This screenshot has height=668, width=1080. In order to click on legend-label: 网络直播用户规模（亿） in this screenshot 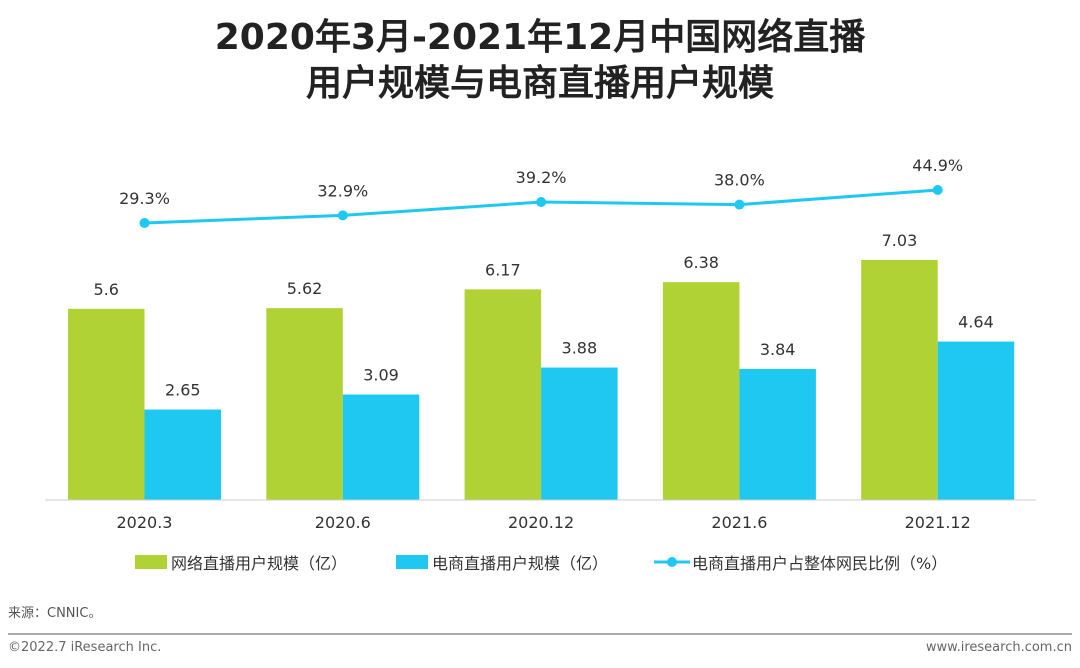, I will do `click(259, 563)`.